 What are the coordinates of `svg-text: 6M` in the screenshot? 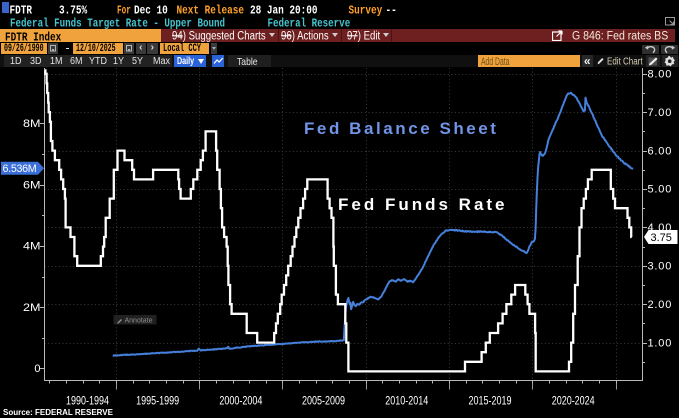 It's located at (32, 185).